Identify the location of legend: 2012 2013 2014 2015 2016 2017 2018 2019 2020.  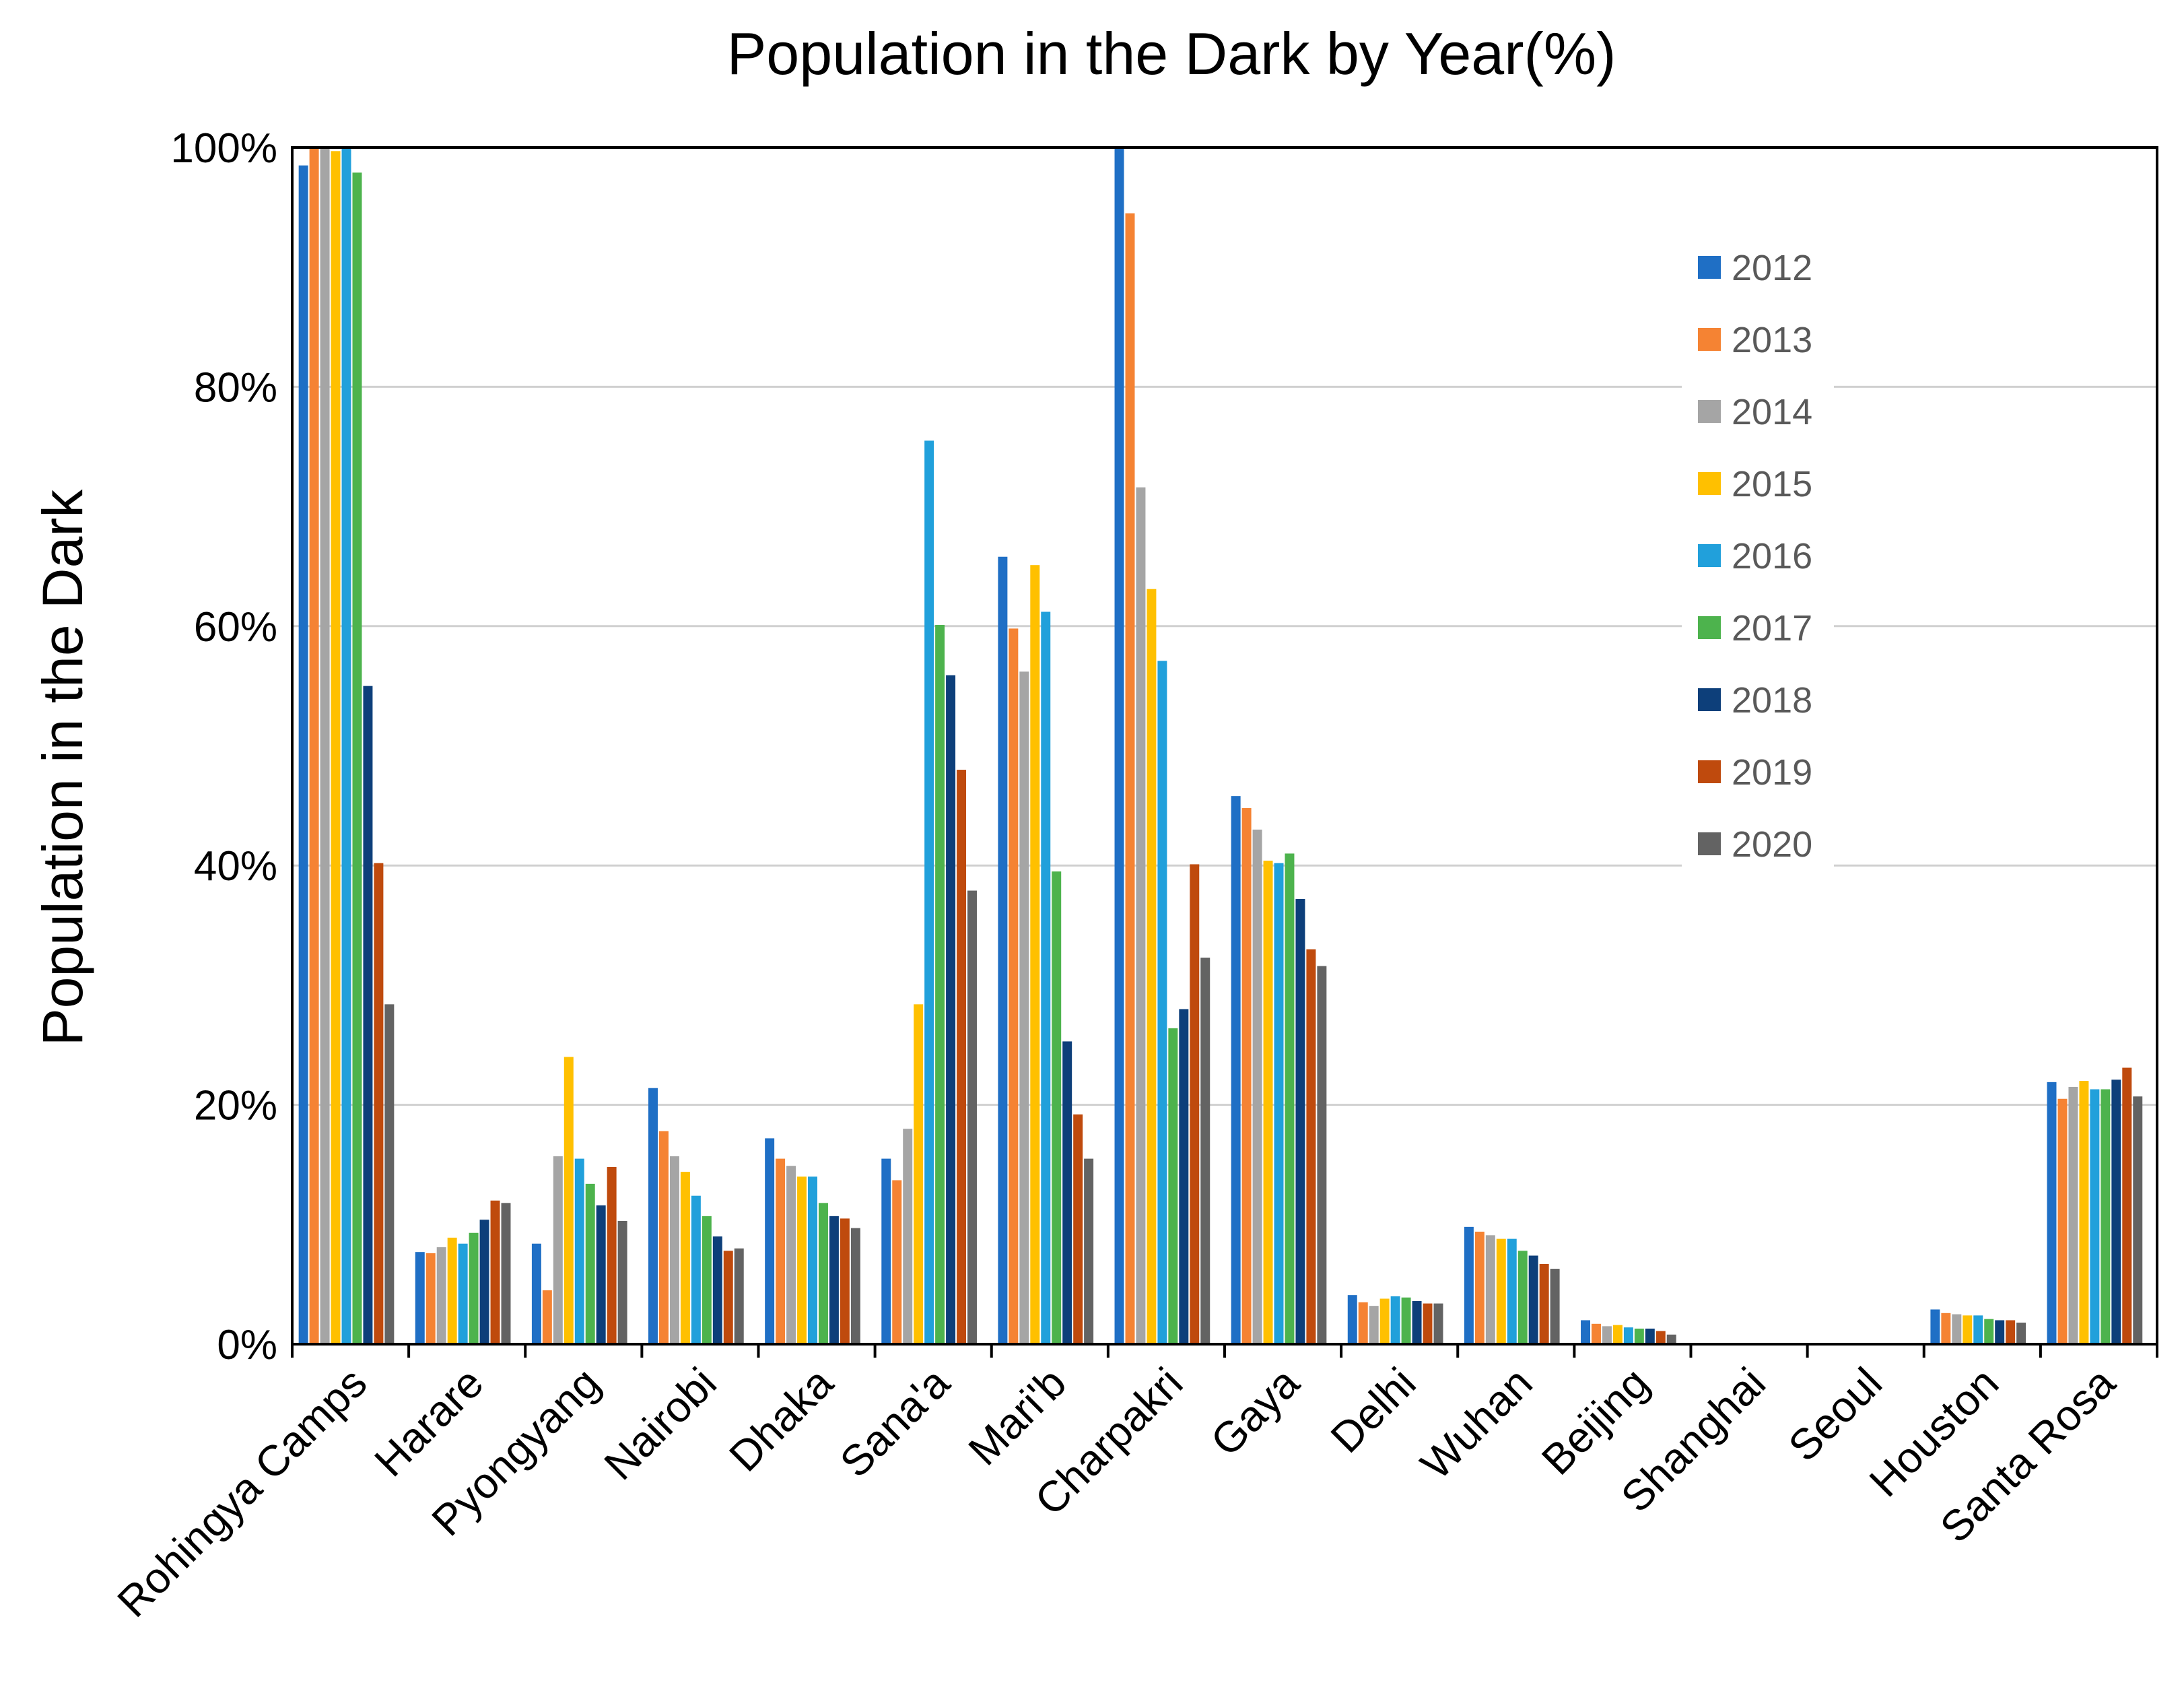
(1758, 553).